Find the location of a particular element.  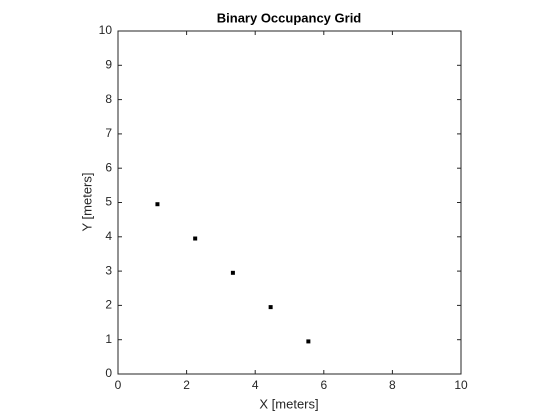

x-tick-label: 10 is located at coordinates (461, 385).